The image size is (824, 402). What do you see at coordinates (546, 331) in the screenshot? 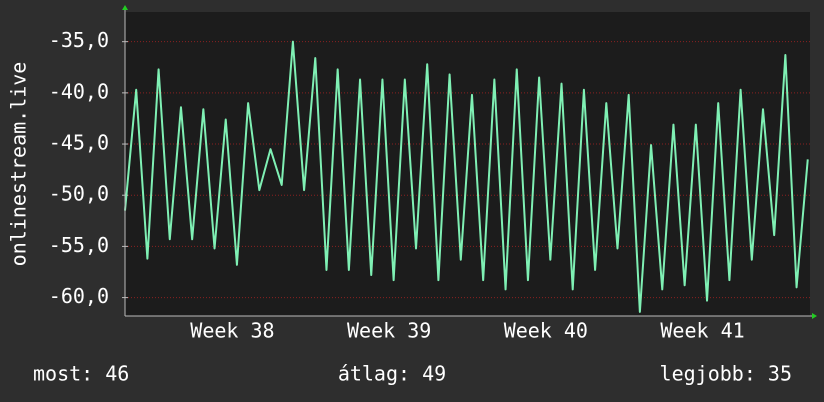
I see `x-tick-label: Week 40` at bounding box center [546, 331].